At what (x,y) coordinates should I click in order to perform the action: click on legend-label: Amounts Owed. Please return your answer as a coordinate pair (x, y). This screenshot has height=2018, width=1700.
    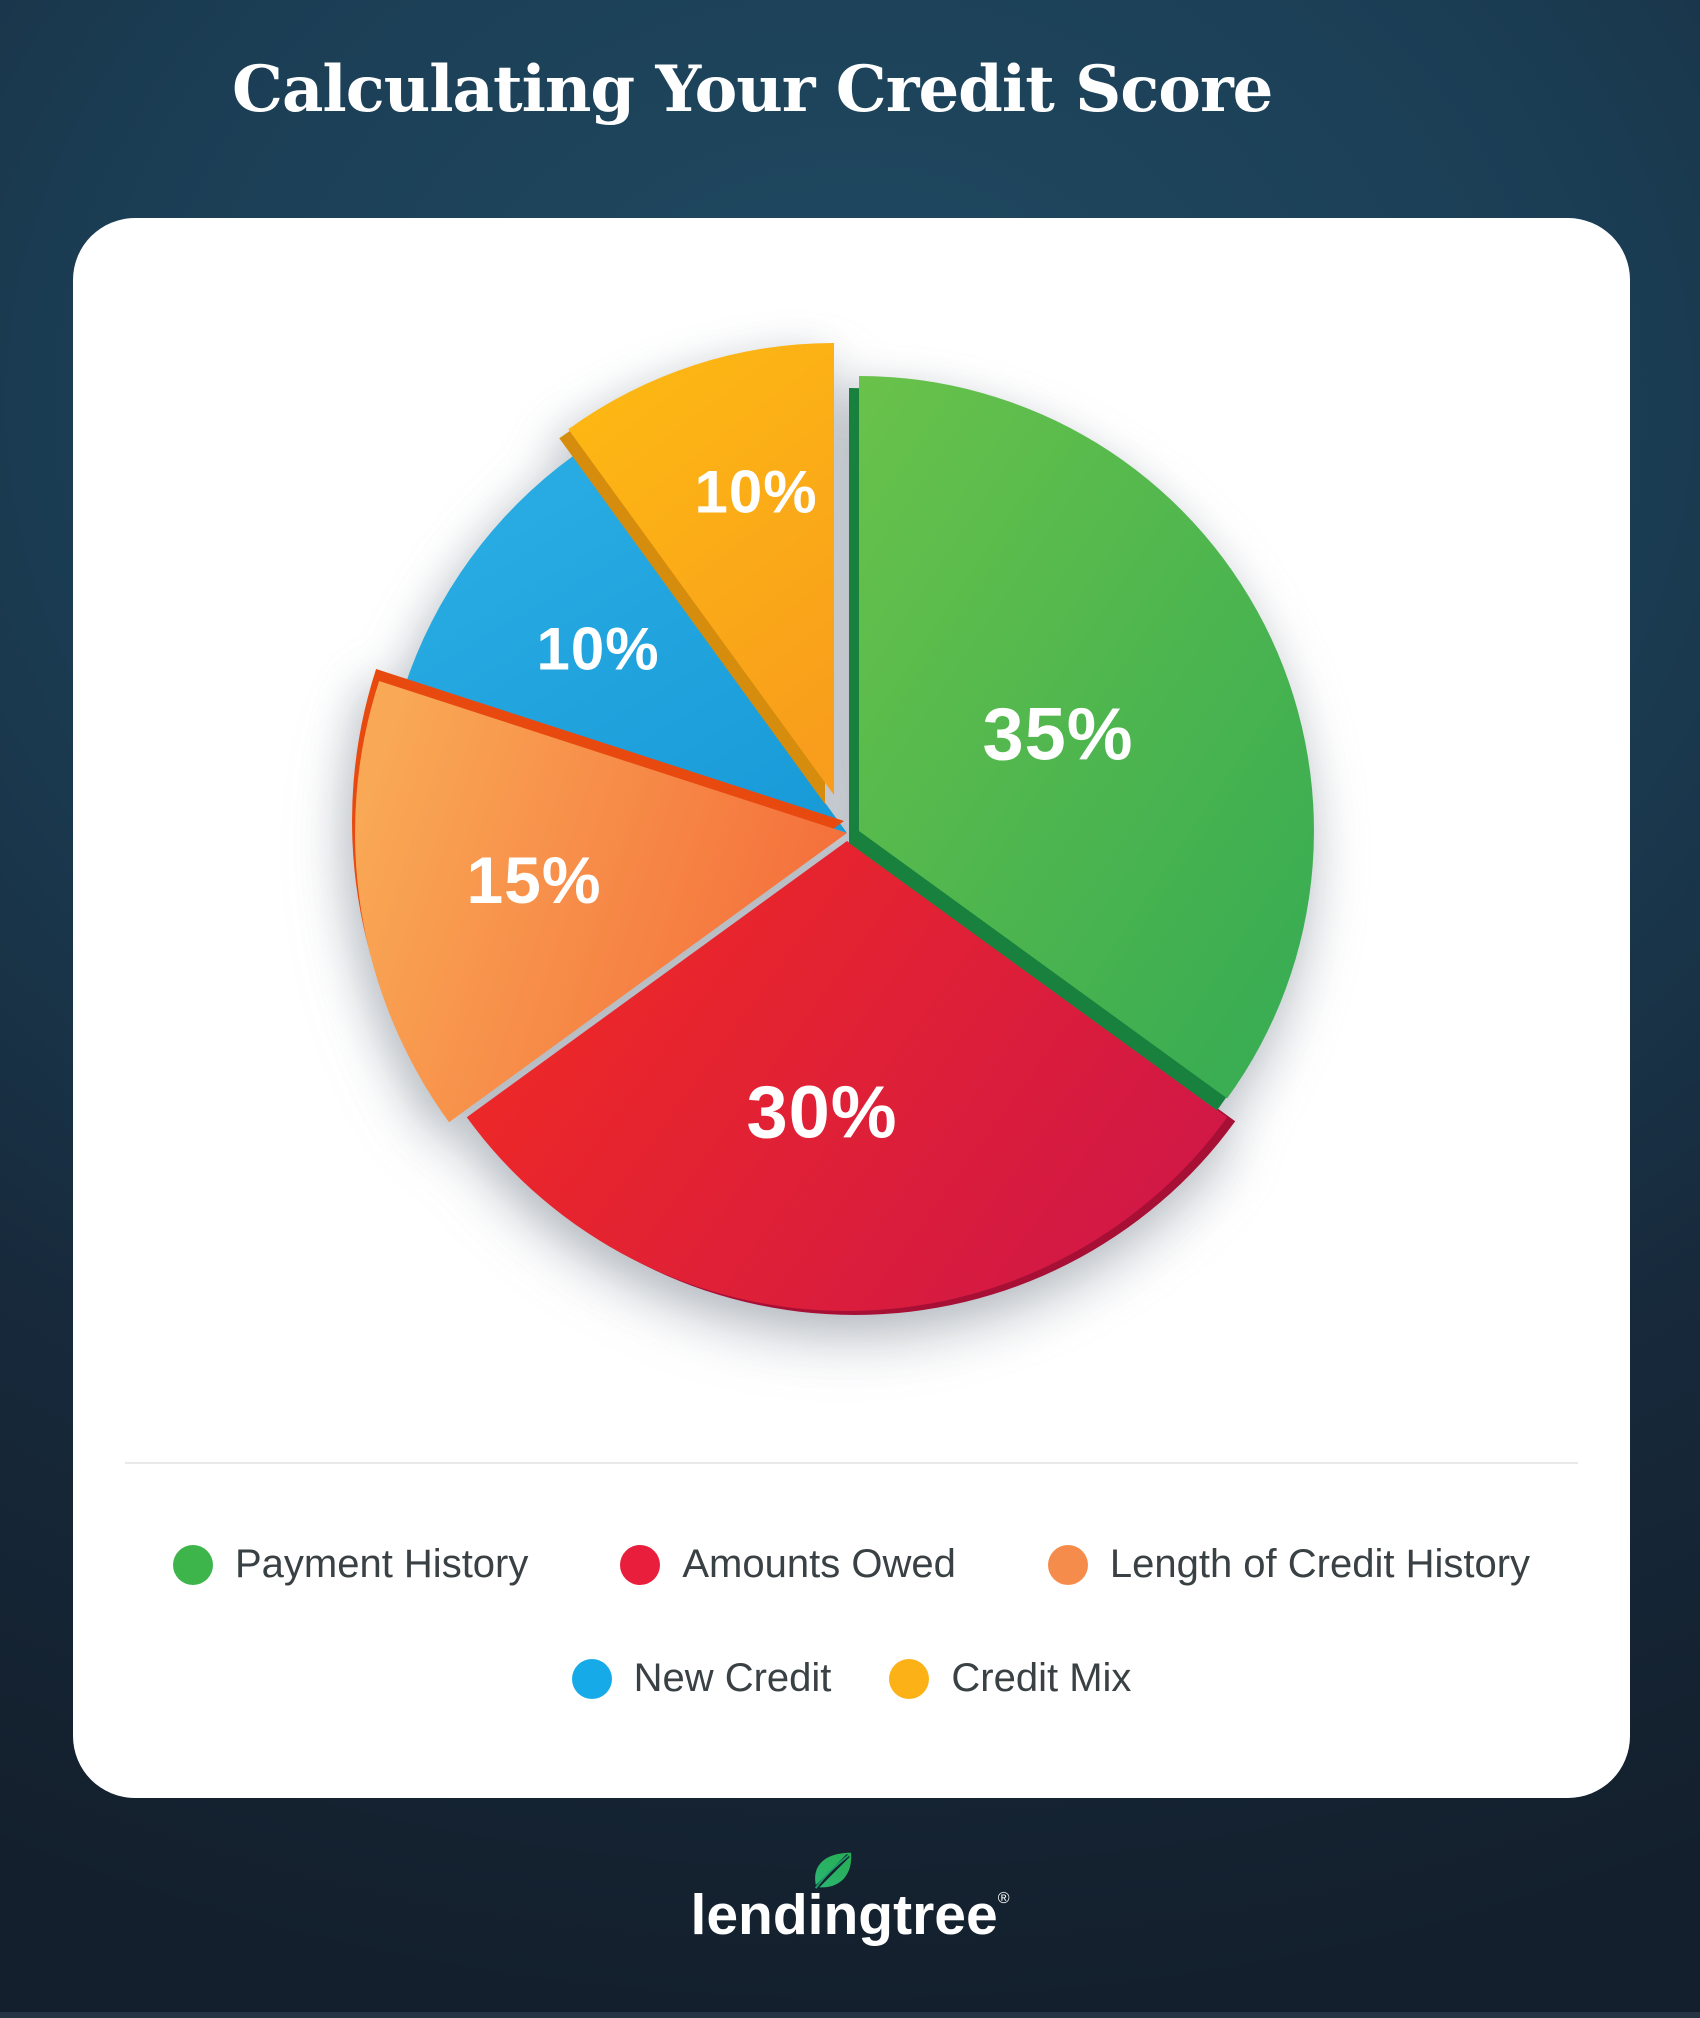
    Looking at the image, I should click on (819, 1564).